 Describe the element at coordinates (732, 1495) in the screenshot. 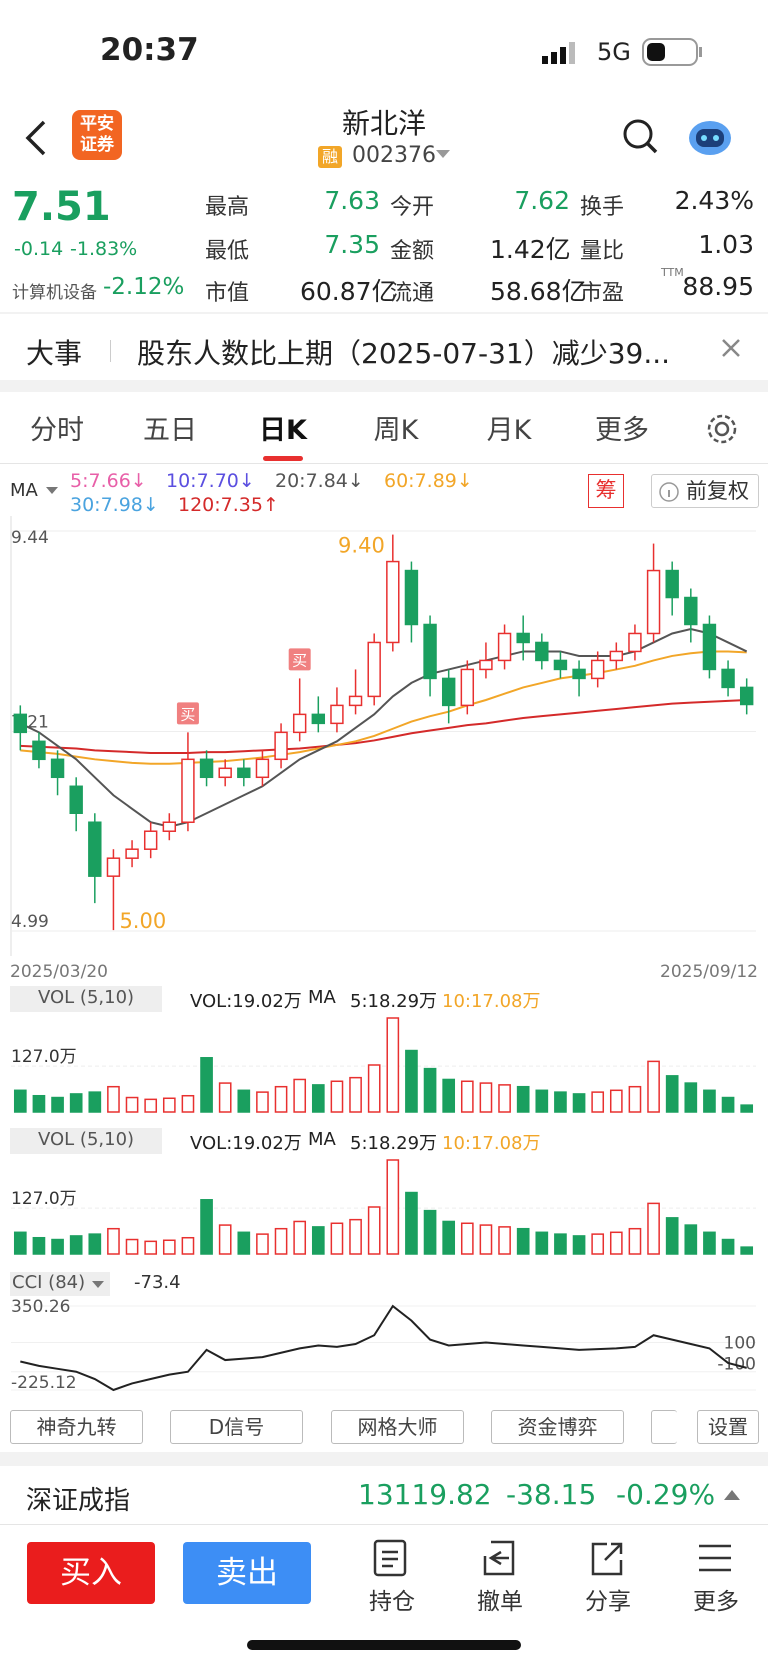

I see `expand-icon` at that location.